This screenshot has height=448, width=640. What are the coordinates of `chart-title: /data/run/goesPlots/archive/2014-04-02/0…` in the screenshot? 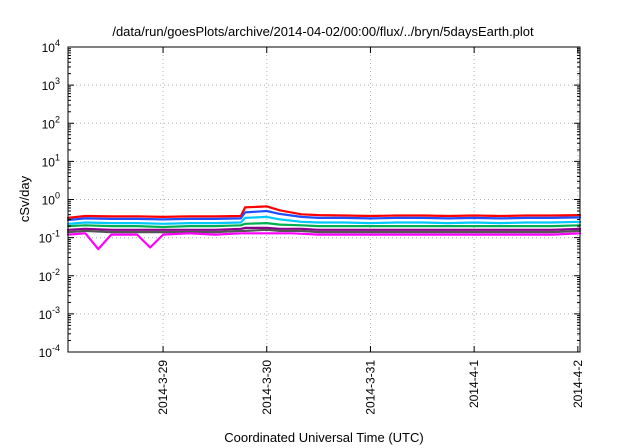 It's located at (323, 31).